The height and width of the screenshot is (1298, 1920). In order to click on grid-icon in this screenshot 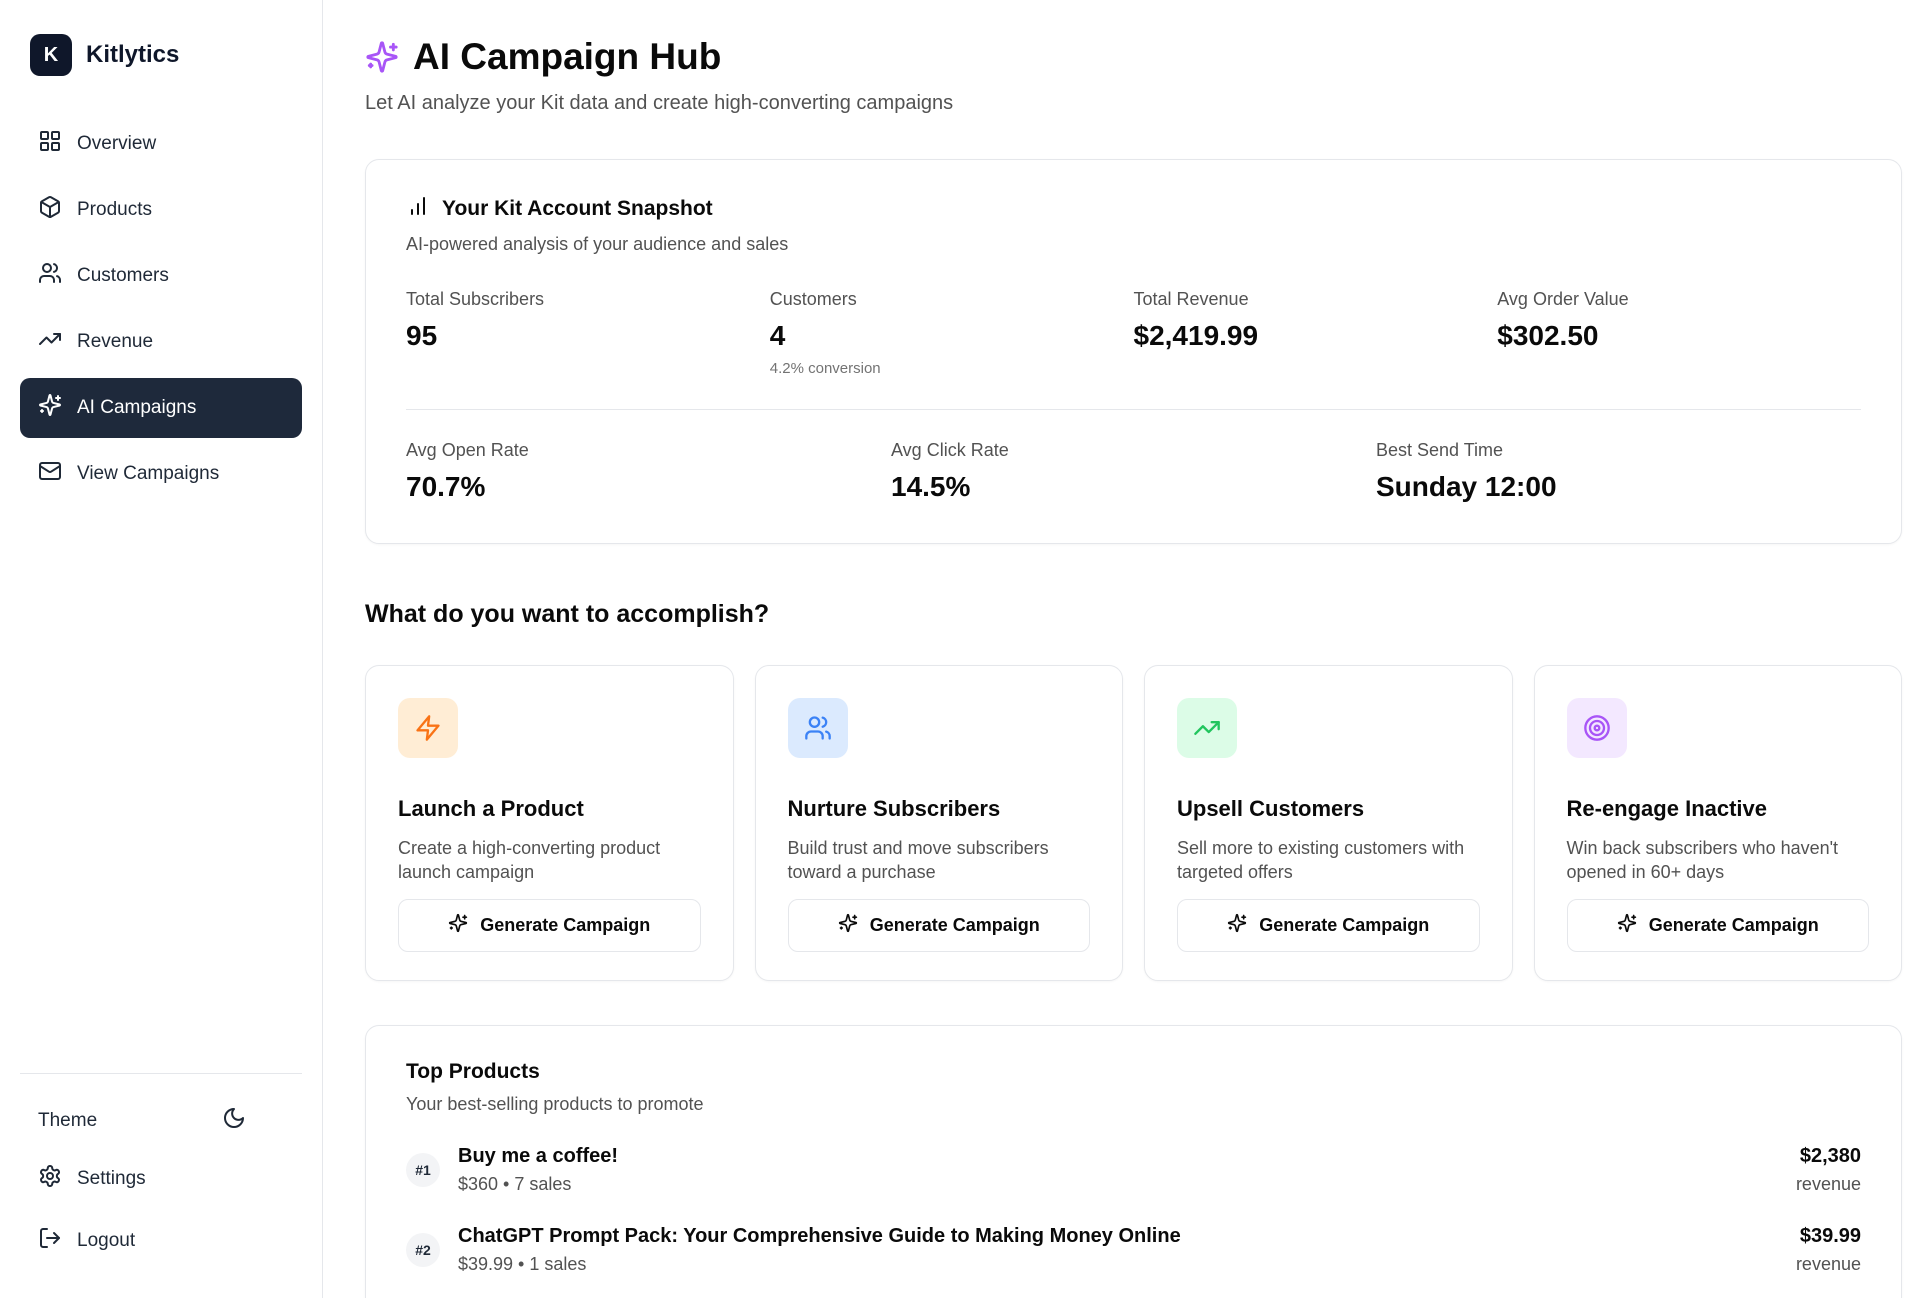, I will do `click(50, 144)`.